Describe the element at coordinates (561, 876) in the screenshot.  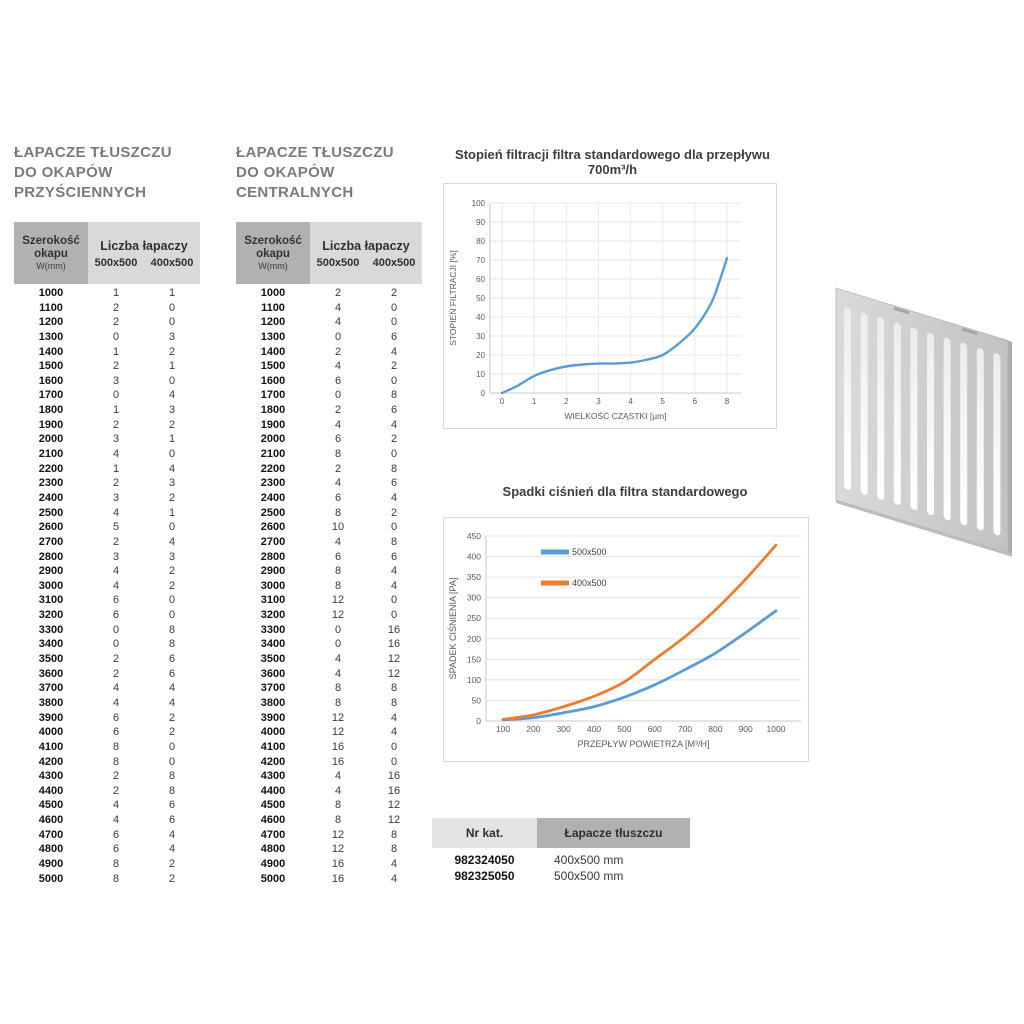
I see `catalog-row: 982325050 500x500 mm` at that location.